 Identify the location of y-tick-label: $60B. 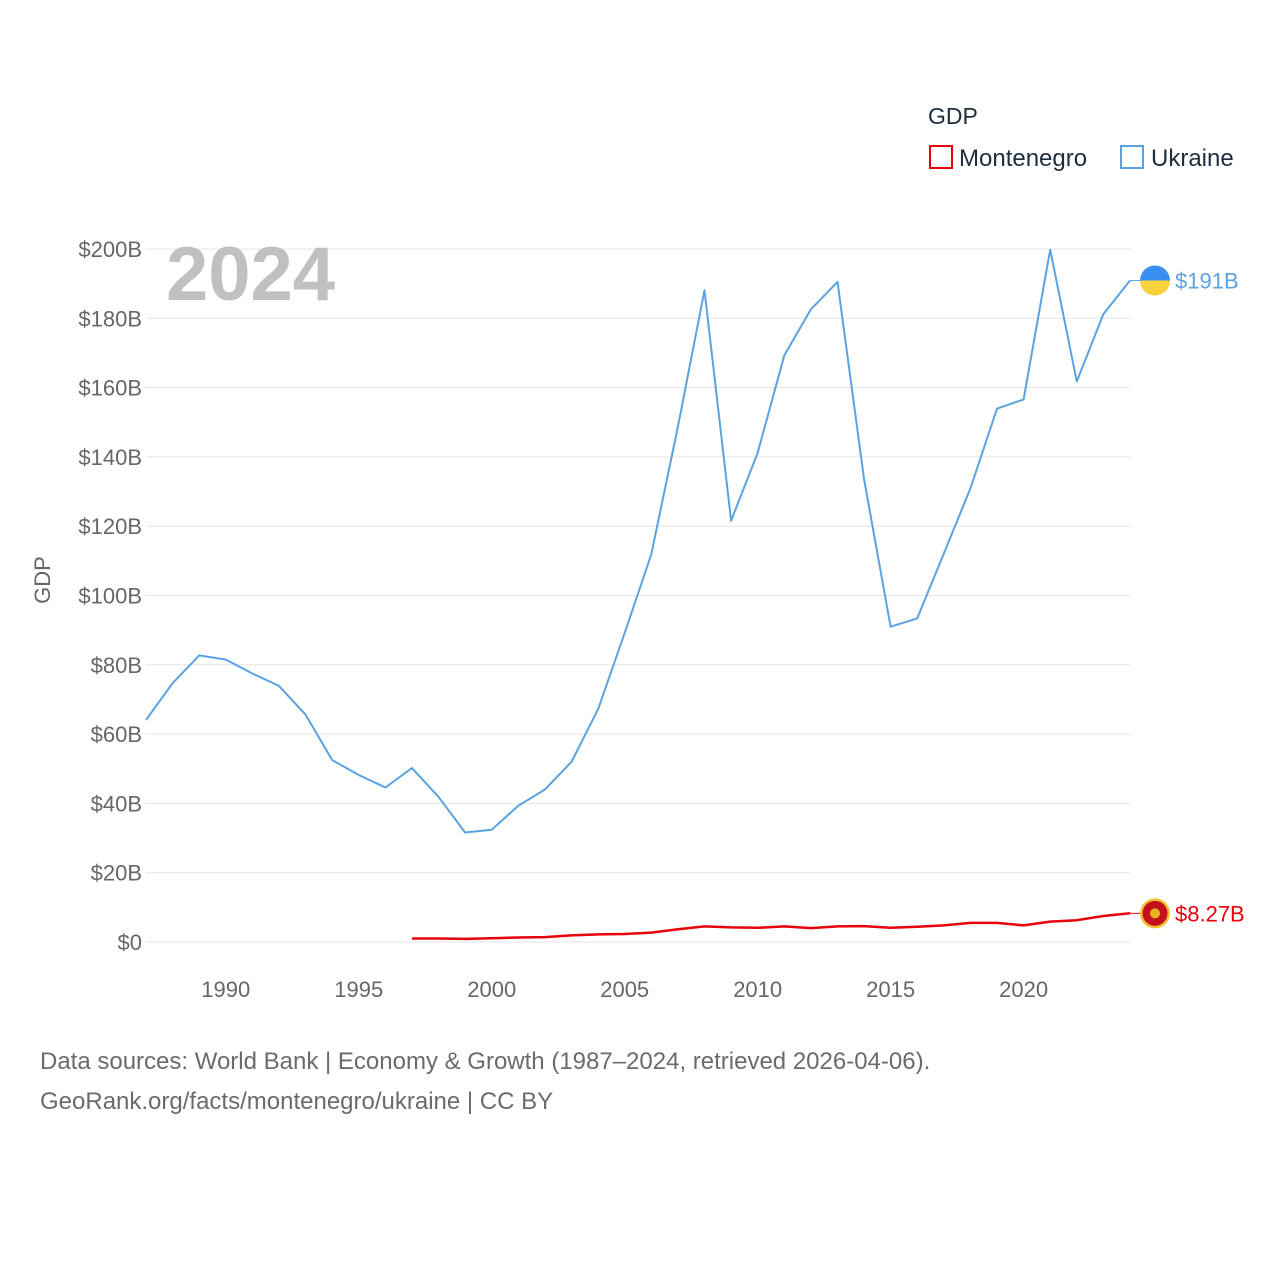
(116, 734).